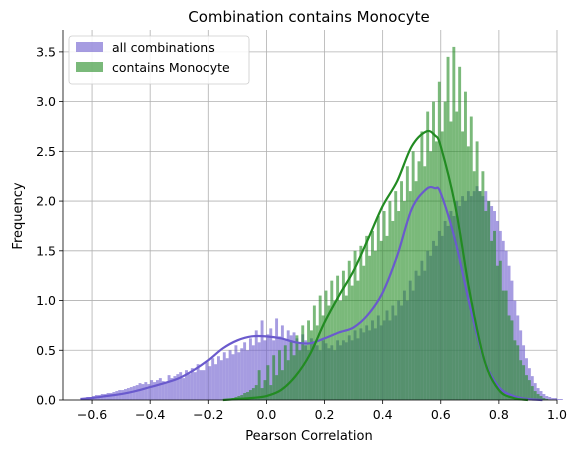 This screenshot has height=453, width=571. What do you see at coordinates (46, 51) in the screenshot?
I see `y-tick-label: 3.5` at bounding box center [46, 51].